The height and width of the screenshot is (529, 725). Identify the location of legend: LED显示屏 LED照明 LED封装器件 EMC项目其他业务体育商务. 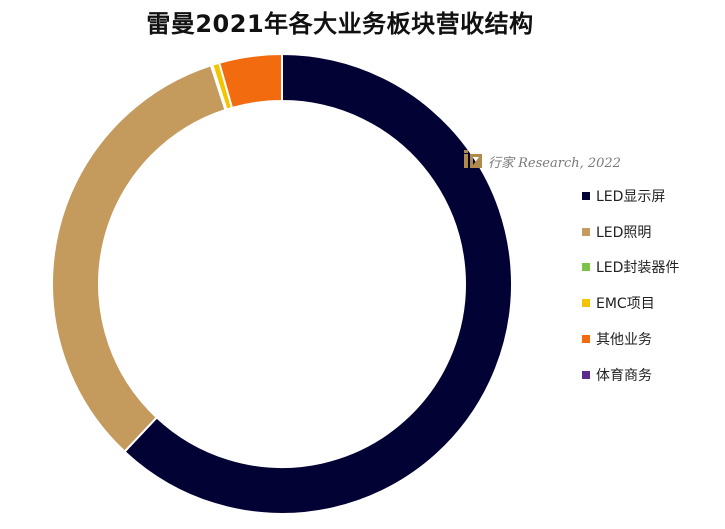
(630, 285).